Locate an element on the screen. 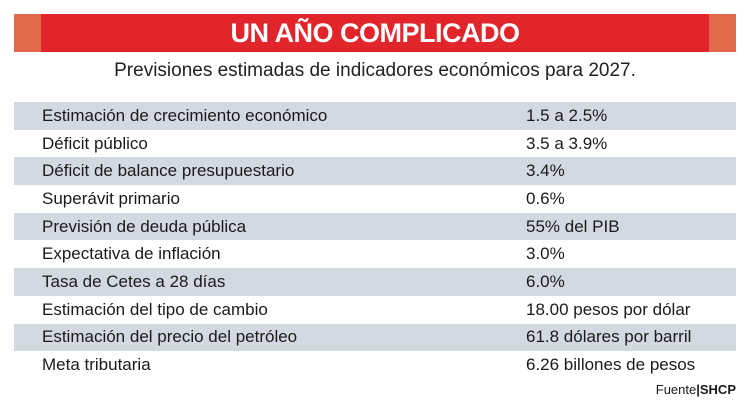 Image resolution: width=750 pixels, height=413 pixels. indicator-value: 6.26 billones de pesos is located at coordinates (611, 365).